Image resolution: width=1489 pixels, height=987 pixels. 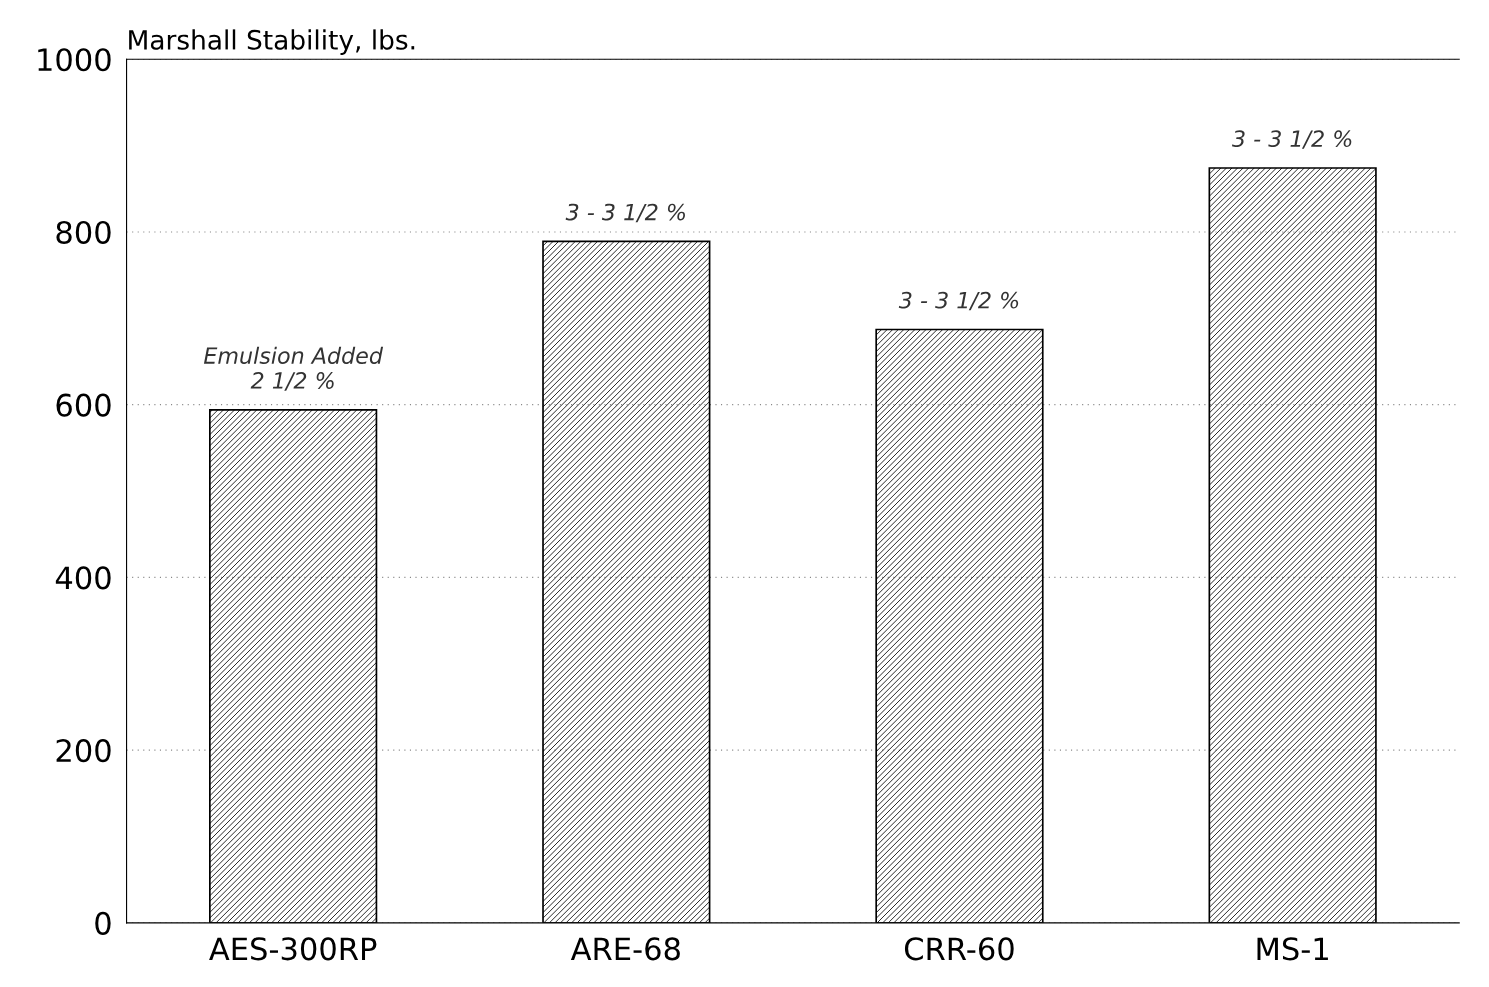 I want to click on x-tick-label: AES-300RP, so click(x=293, y=949).